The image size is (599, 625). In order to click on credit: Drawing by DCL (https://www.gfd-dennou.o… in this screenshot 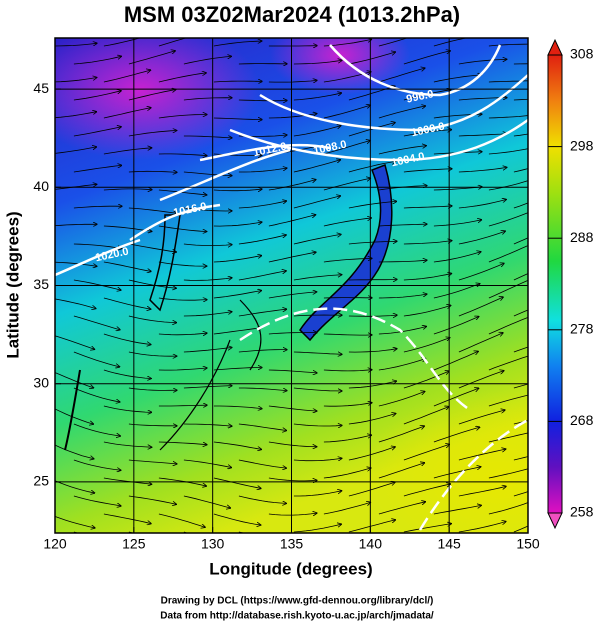, I will do `click(297, 601)`.